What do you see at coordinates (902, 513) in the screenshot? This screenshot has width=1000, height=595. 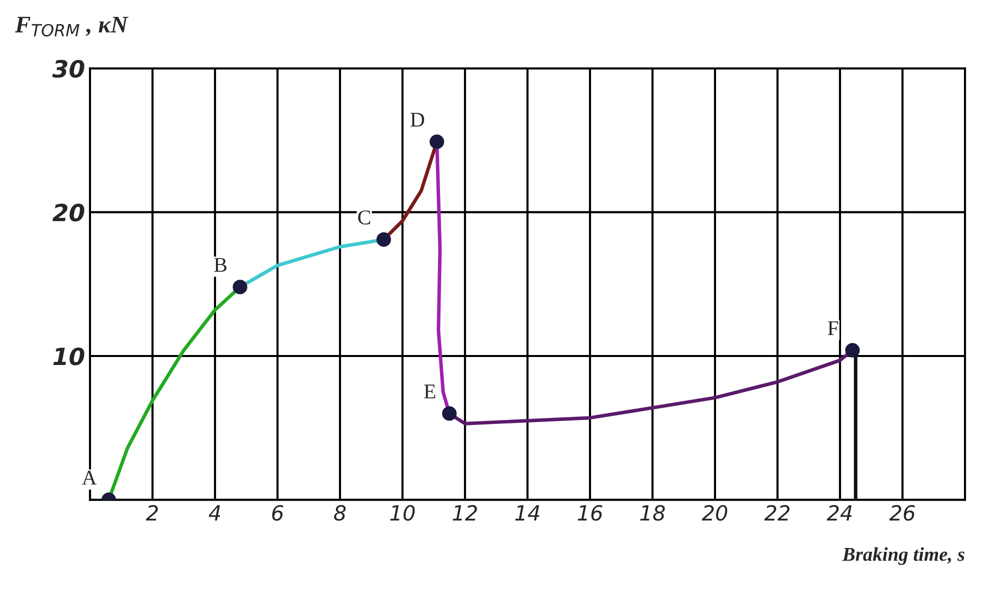 I see `x-tick-label: 26` at bounding box center [902, 513].